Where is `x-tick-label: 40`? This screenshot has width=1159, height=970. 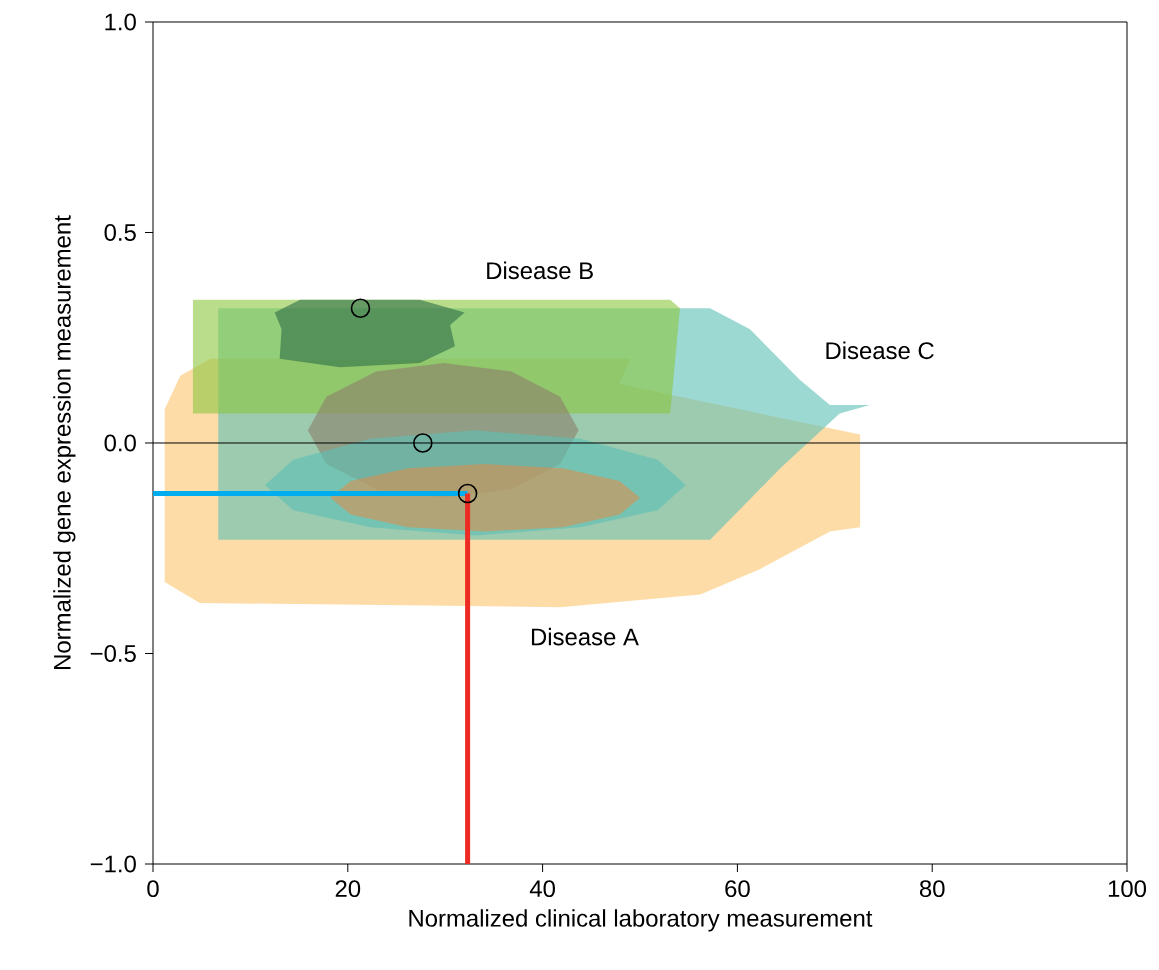
x-tick-label: 40 is located at coordinates (542, 889).